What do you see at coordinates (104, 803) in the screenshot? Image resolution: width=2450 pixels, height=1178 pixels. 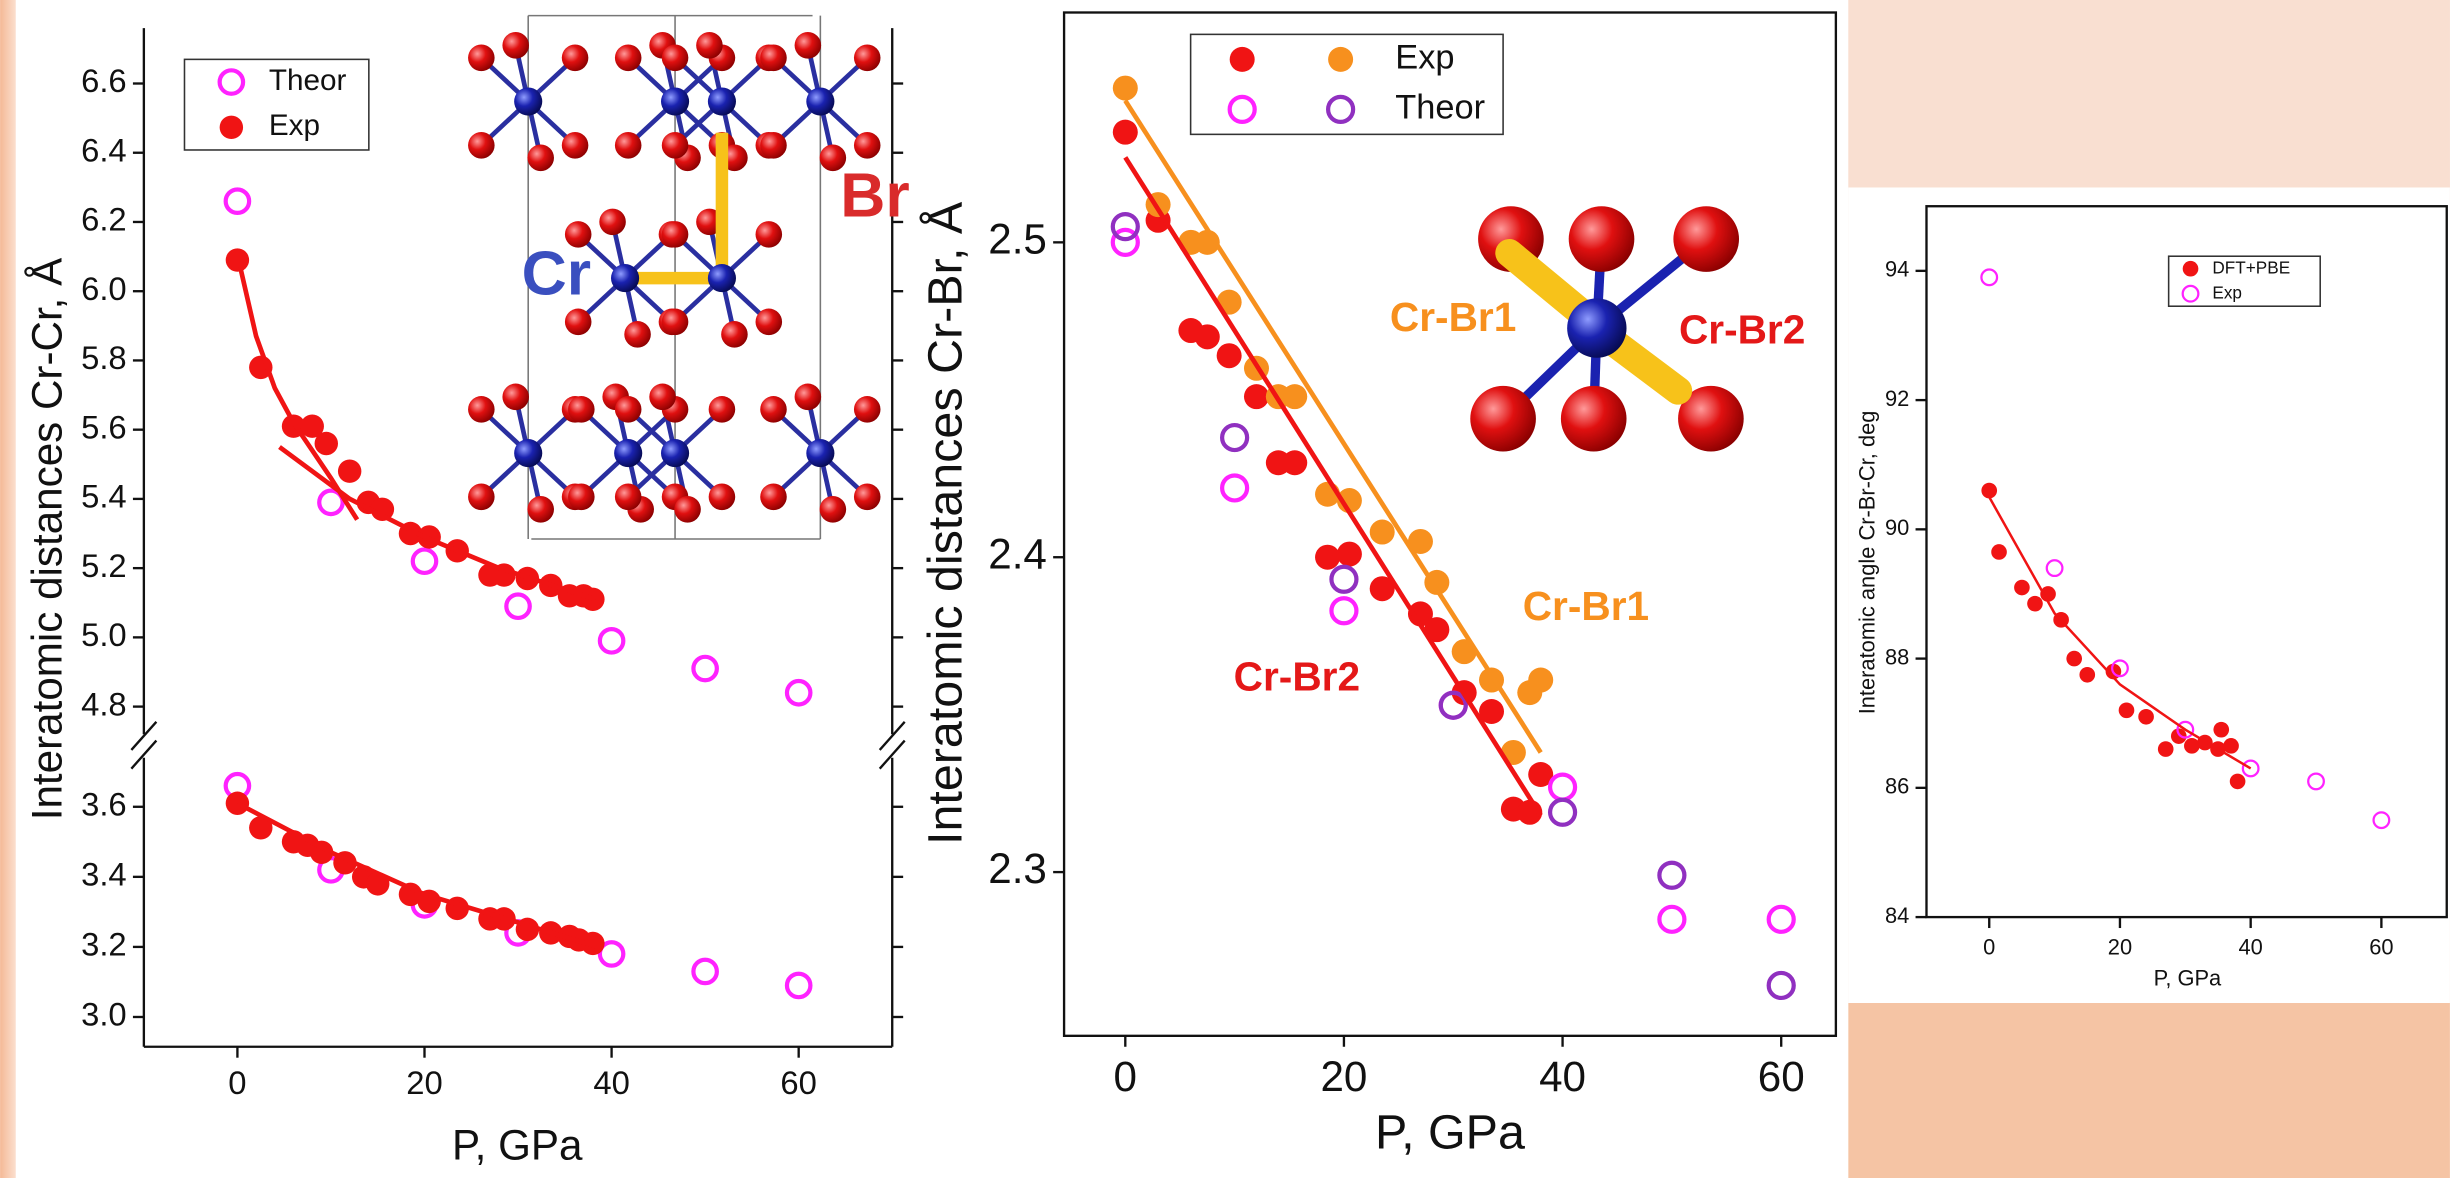 I see `y-tick-label: 3.6` at bounding box center [104, 803].